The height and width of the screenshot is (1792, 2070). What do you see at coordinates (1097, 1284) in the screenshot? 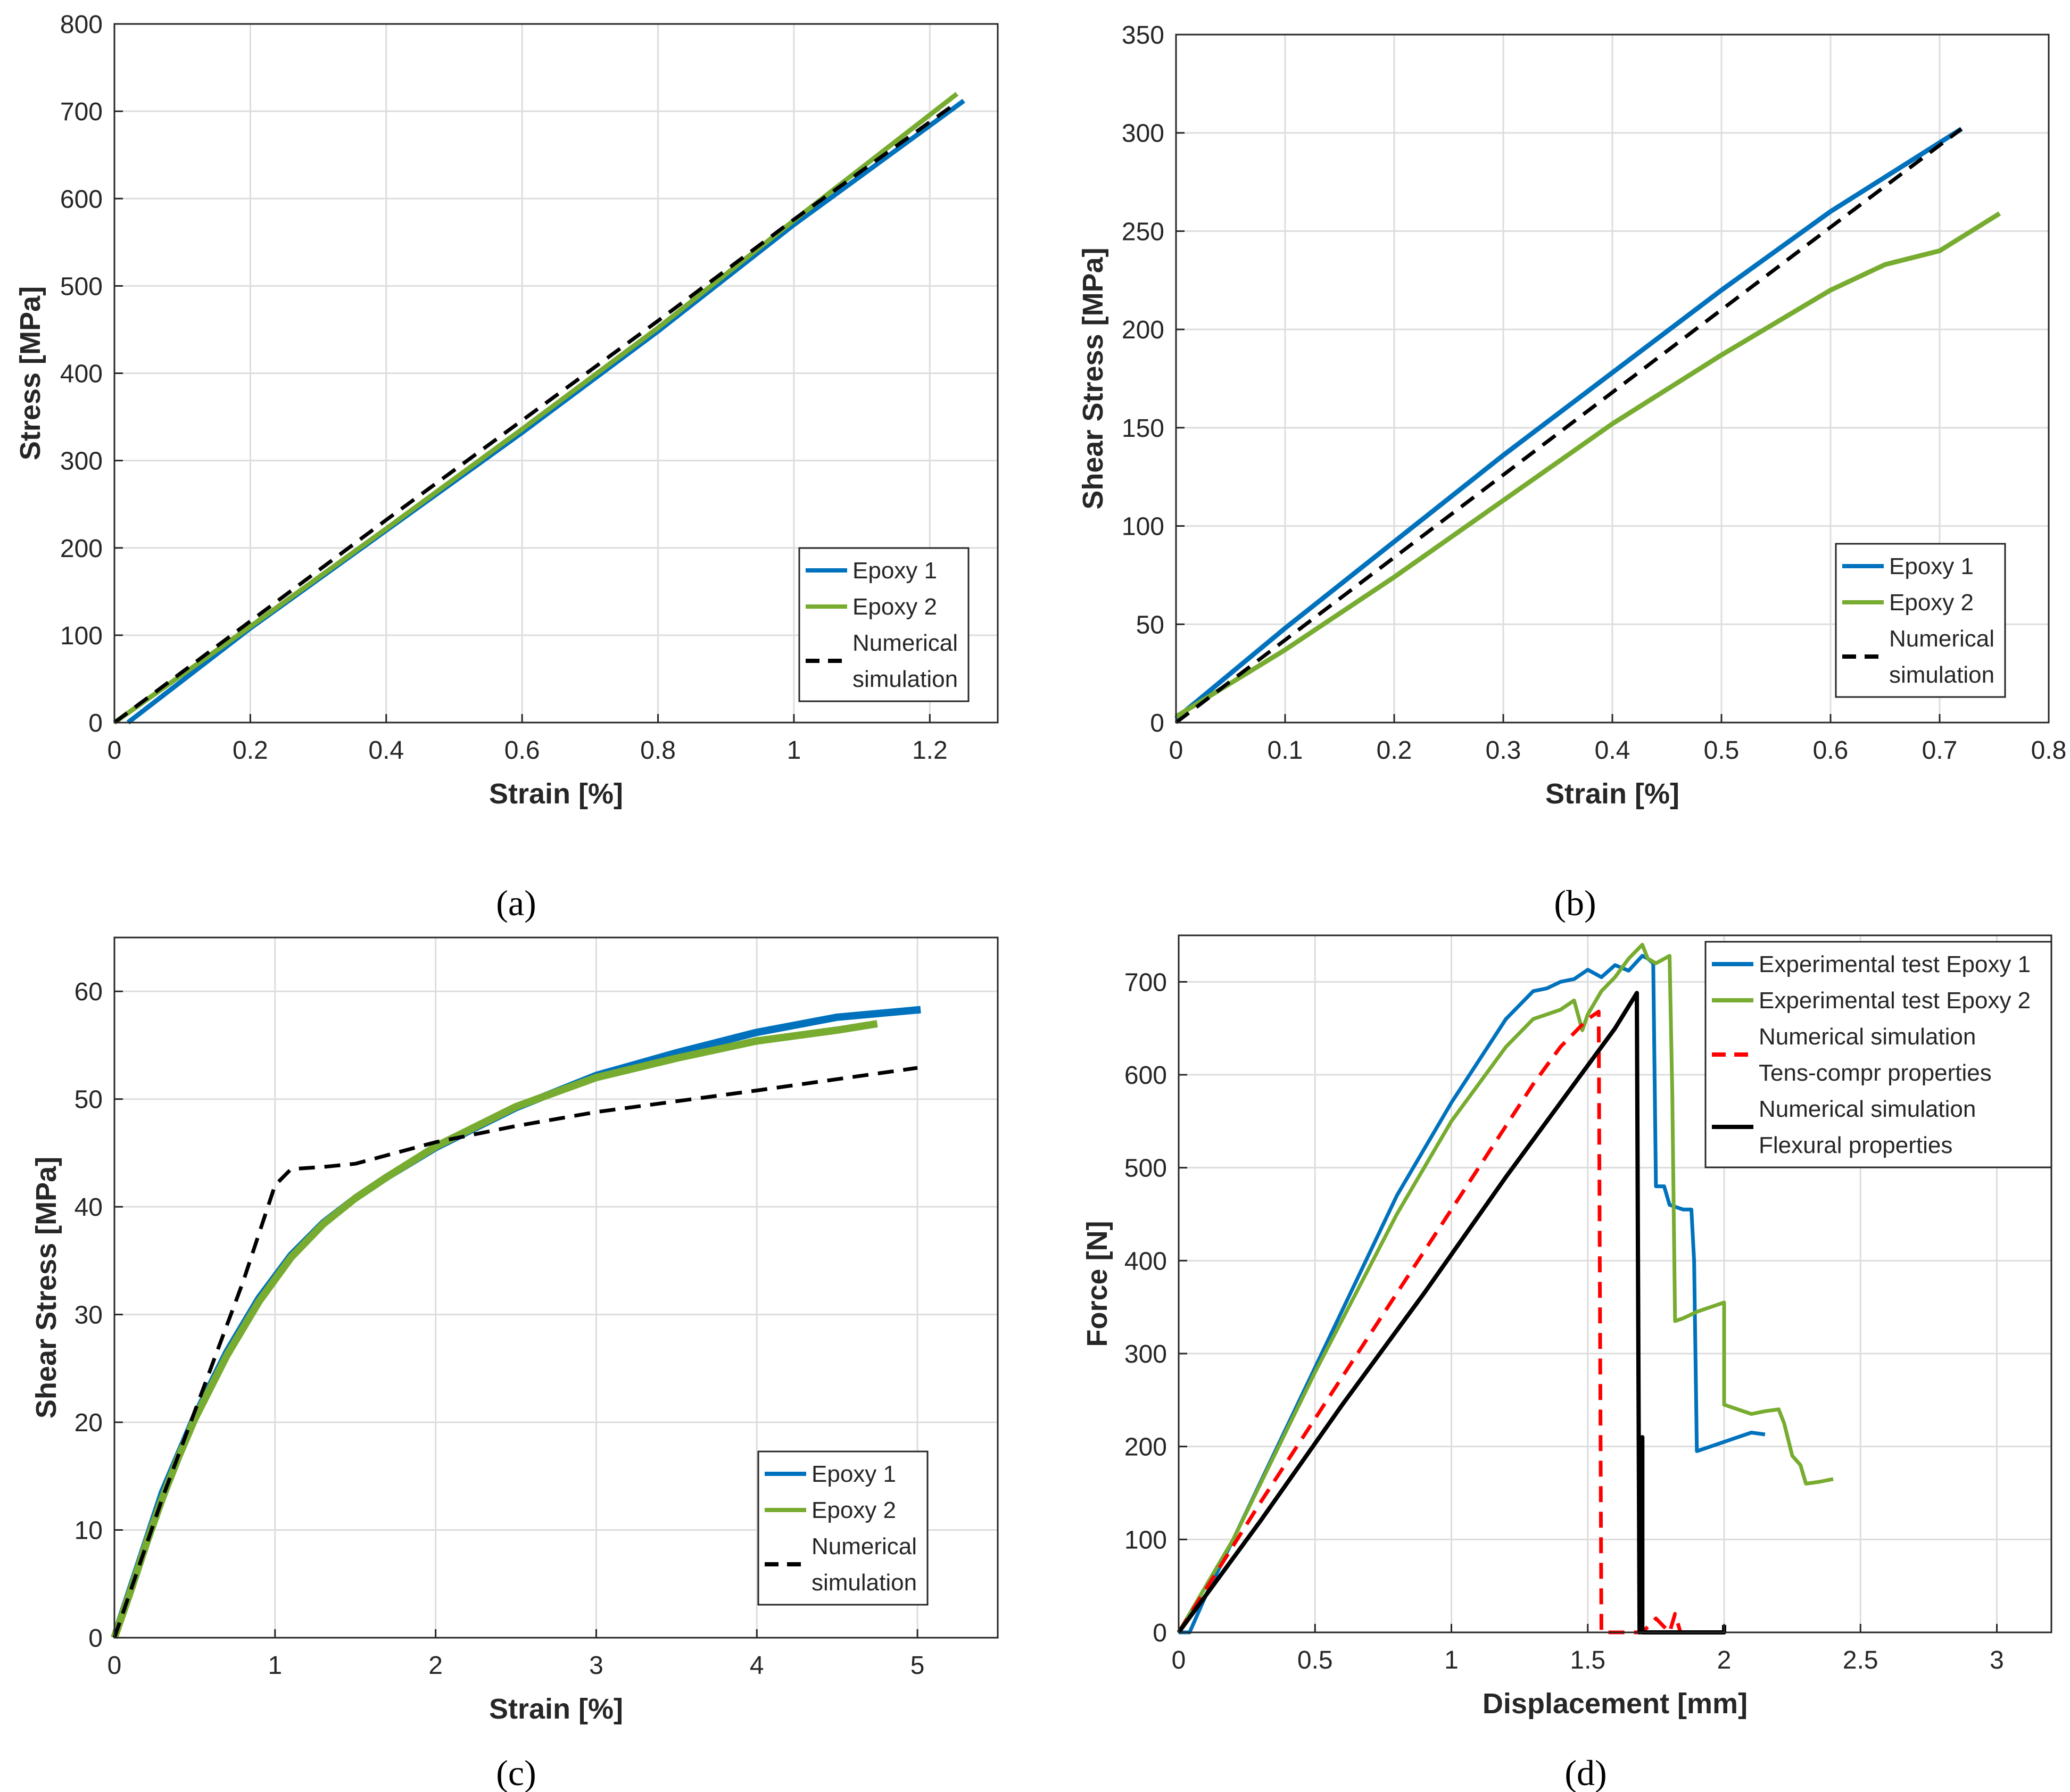
I see `y-axis-label: Force [N]` at bounding box center [1097, 1284].